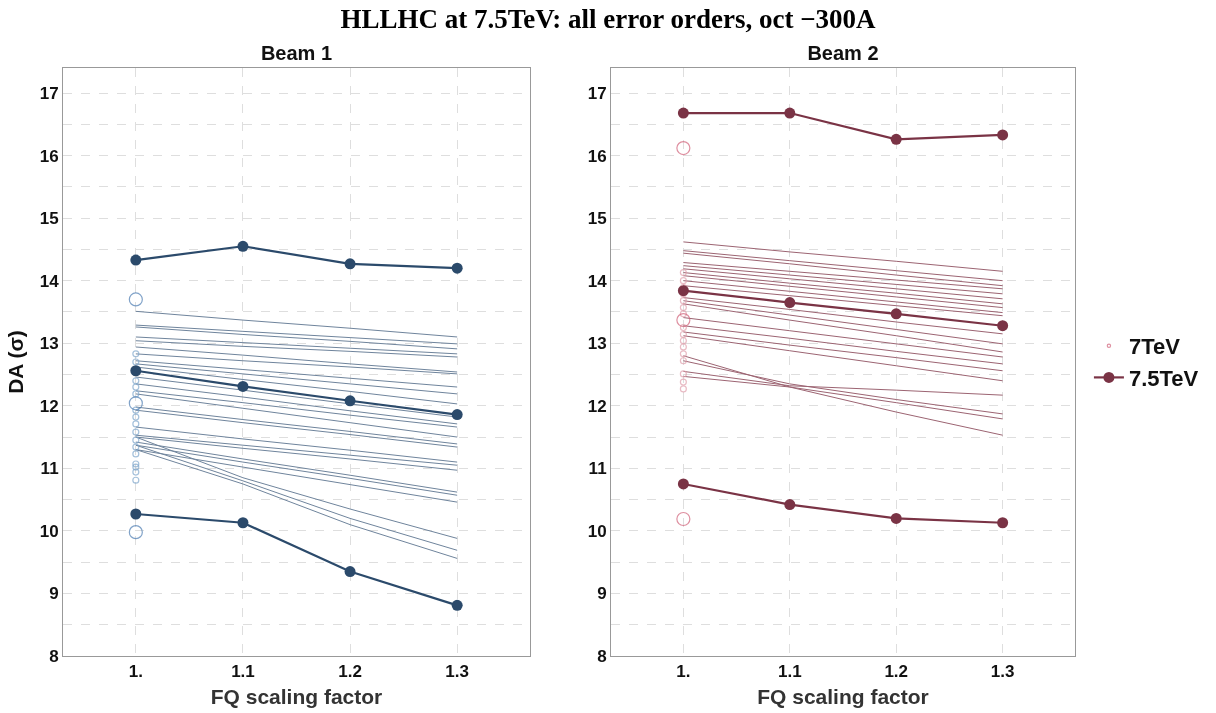  Describe the element at coordinates (843, 53) in the screenshot. I see `chart-title: Beam 2` at that location.